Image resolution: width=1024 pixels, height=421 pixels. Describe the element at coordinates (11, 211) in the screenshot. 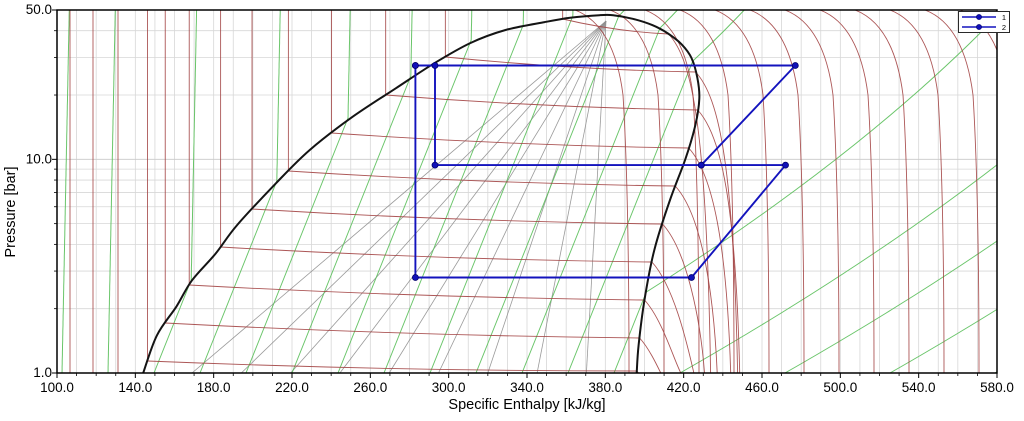

I see `y-axis-title: Pressure [bar]` at that location.